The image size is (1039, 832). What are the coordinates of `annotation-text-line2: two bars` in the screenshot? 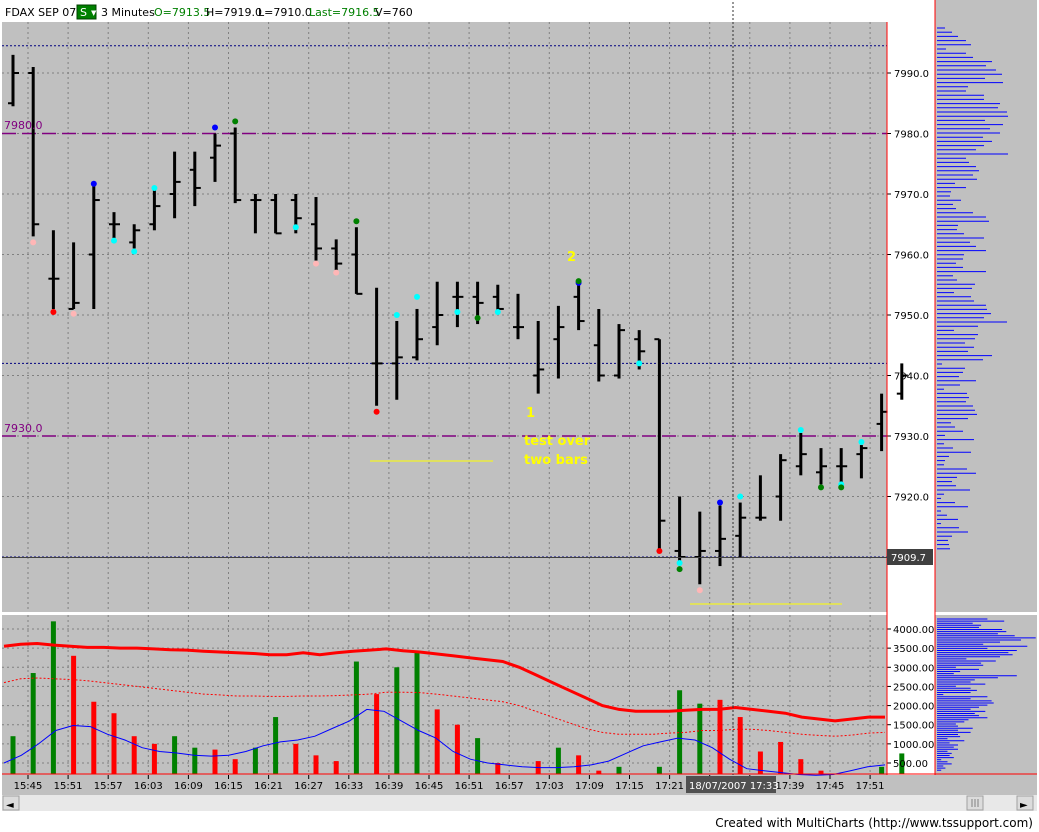 It's located at (556, 460).